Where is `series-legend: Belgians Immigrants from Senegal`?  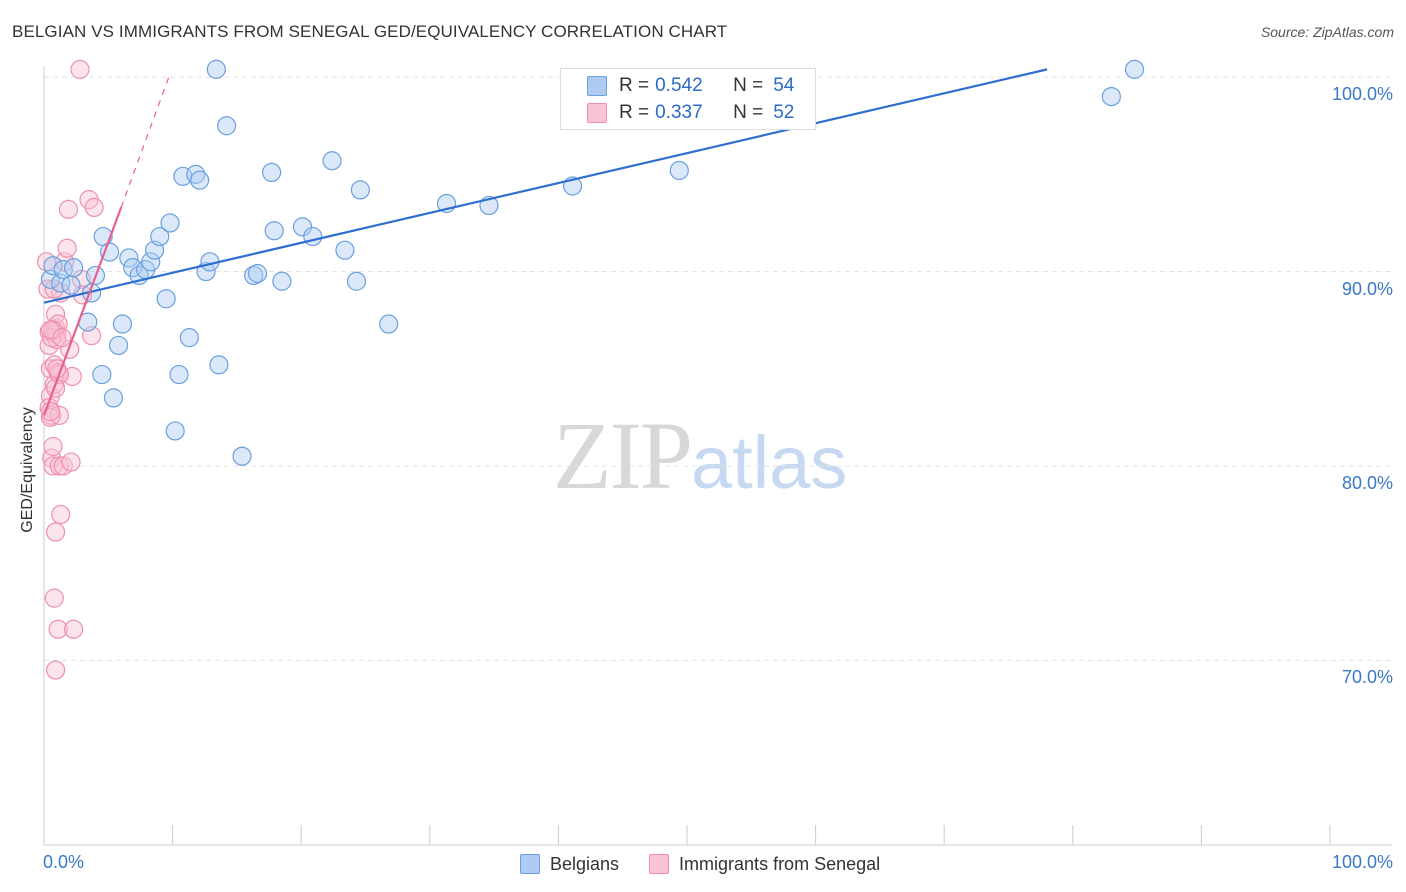 series-legend: Belgians Immigrants from Senegal is located at coordinates (715, 864).